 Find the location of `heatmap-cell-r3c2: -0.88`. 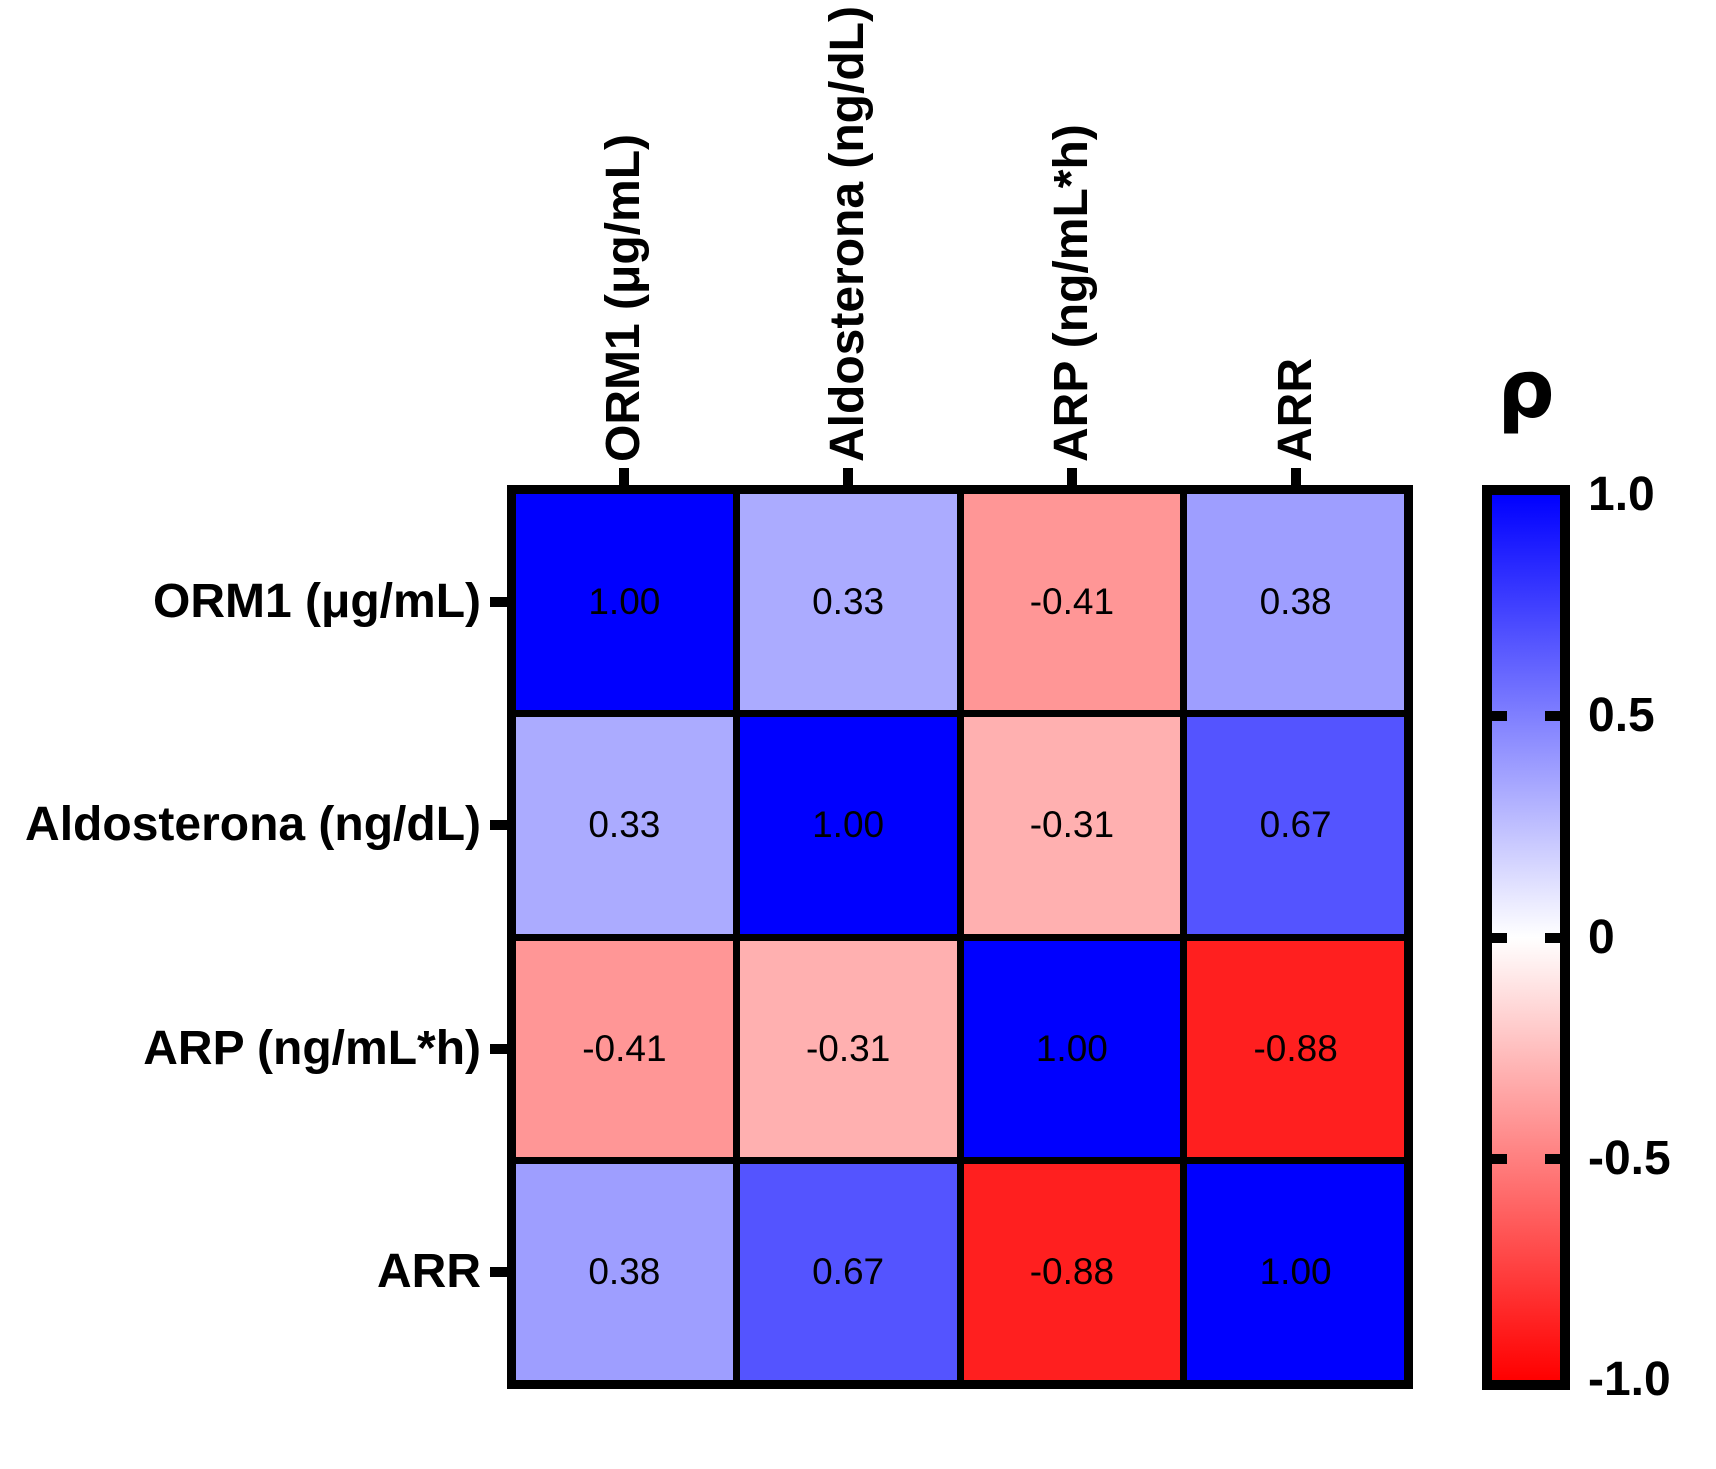

heatmap-cell-r3c2: -0.88 is located at coordinates (1072, 1271).